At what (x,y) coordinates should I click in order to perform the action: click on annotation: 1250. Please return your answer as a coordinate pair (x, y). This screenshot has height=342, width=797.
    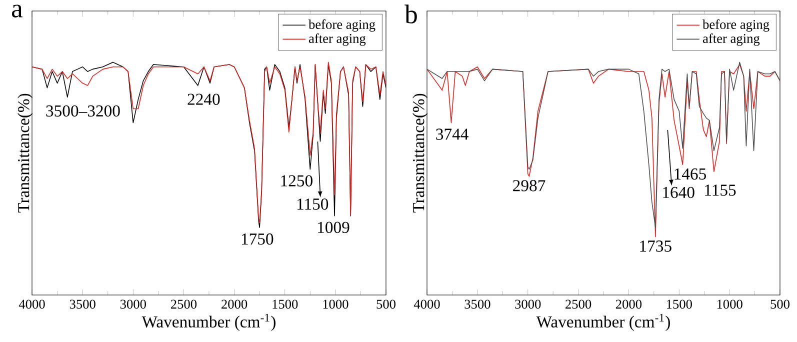
    Looking at the image, I should click on (296, 180).